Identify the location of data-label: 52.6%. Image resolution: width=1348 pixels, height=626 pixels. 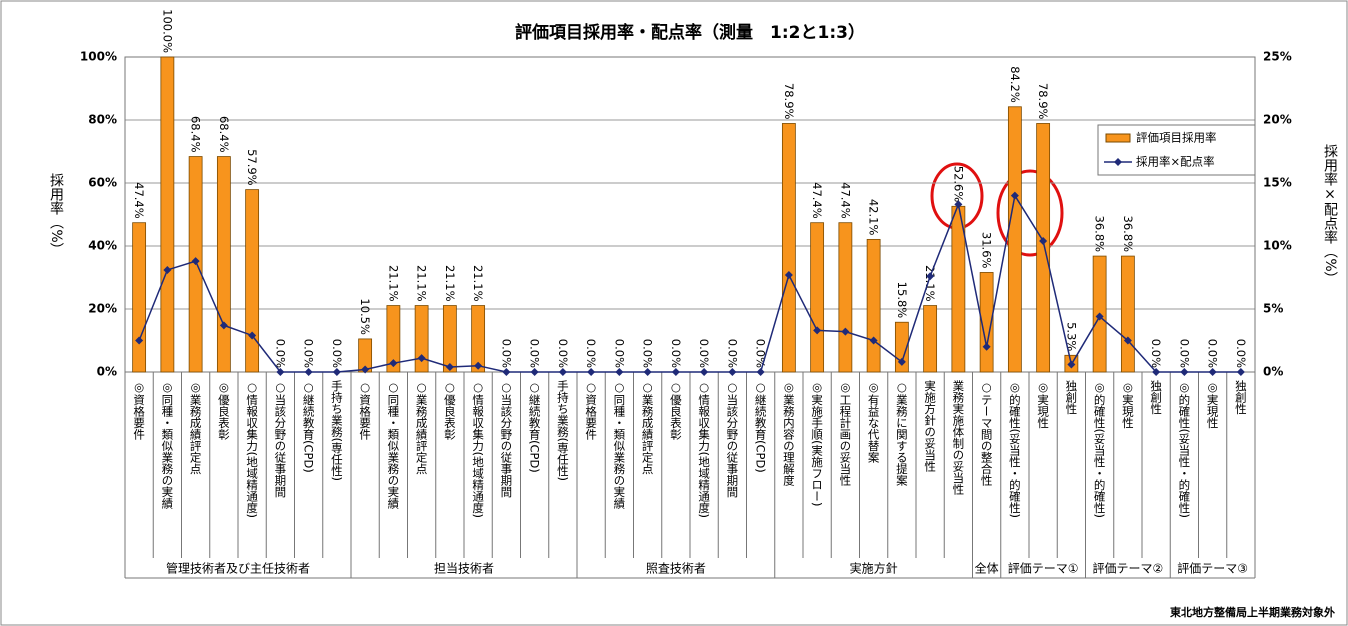
(958, 184).